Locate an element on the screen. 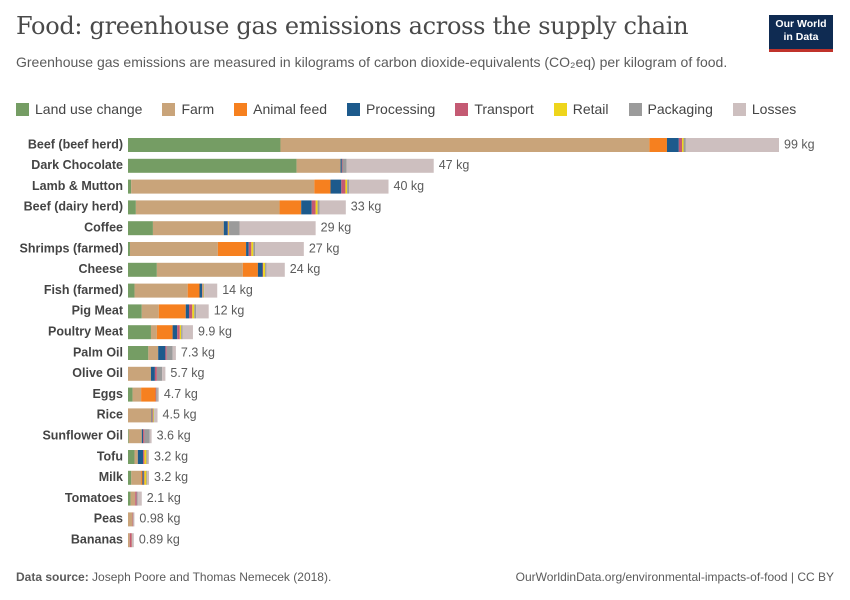 Image resolution: width=850 pixels, height=600 pixels. legend-item: Processing is located at coordinates (391, 109).